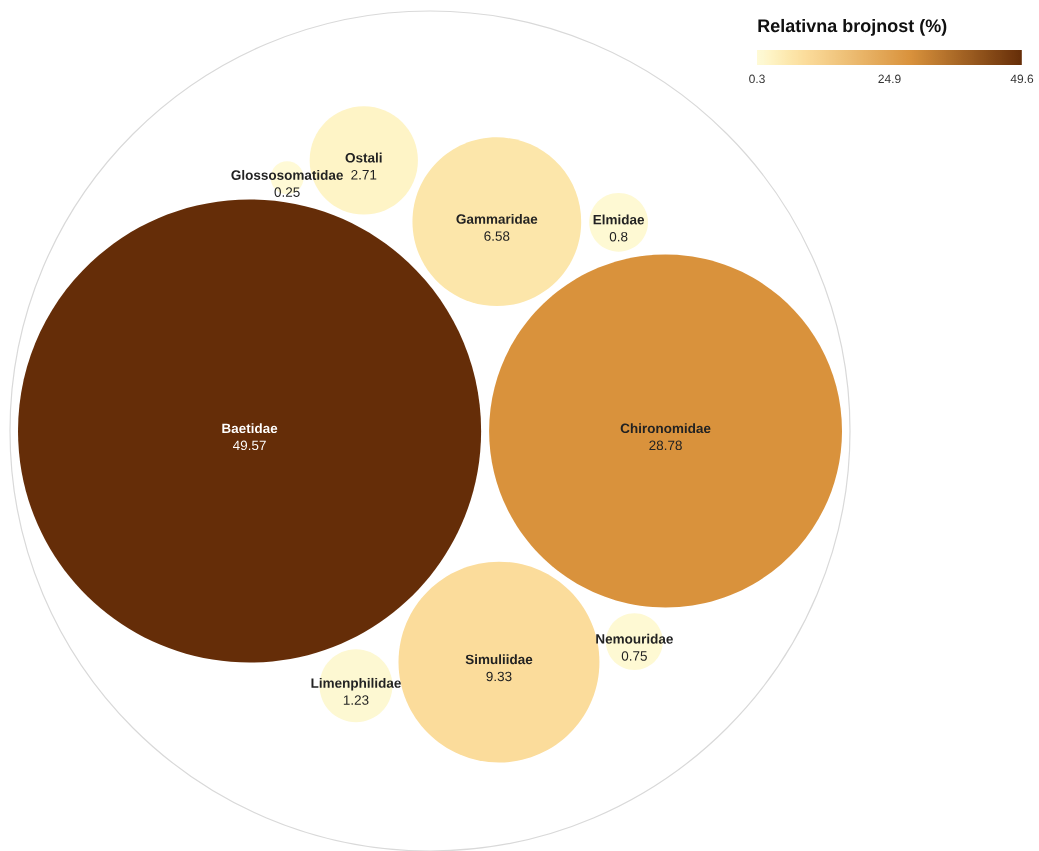  What do you see at coordinates (852, 27) in the screenshot?
I see `color-bar-title: Relativna brojnost (%)` at bounding box center [852, 27].